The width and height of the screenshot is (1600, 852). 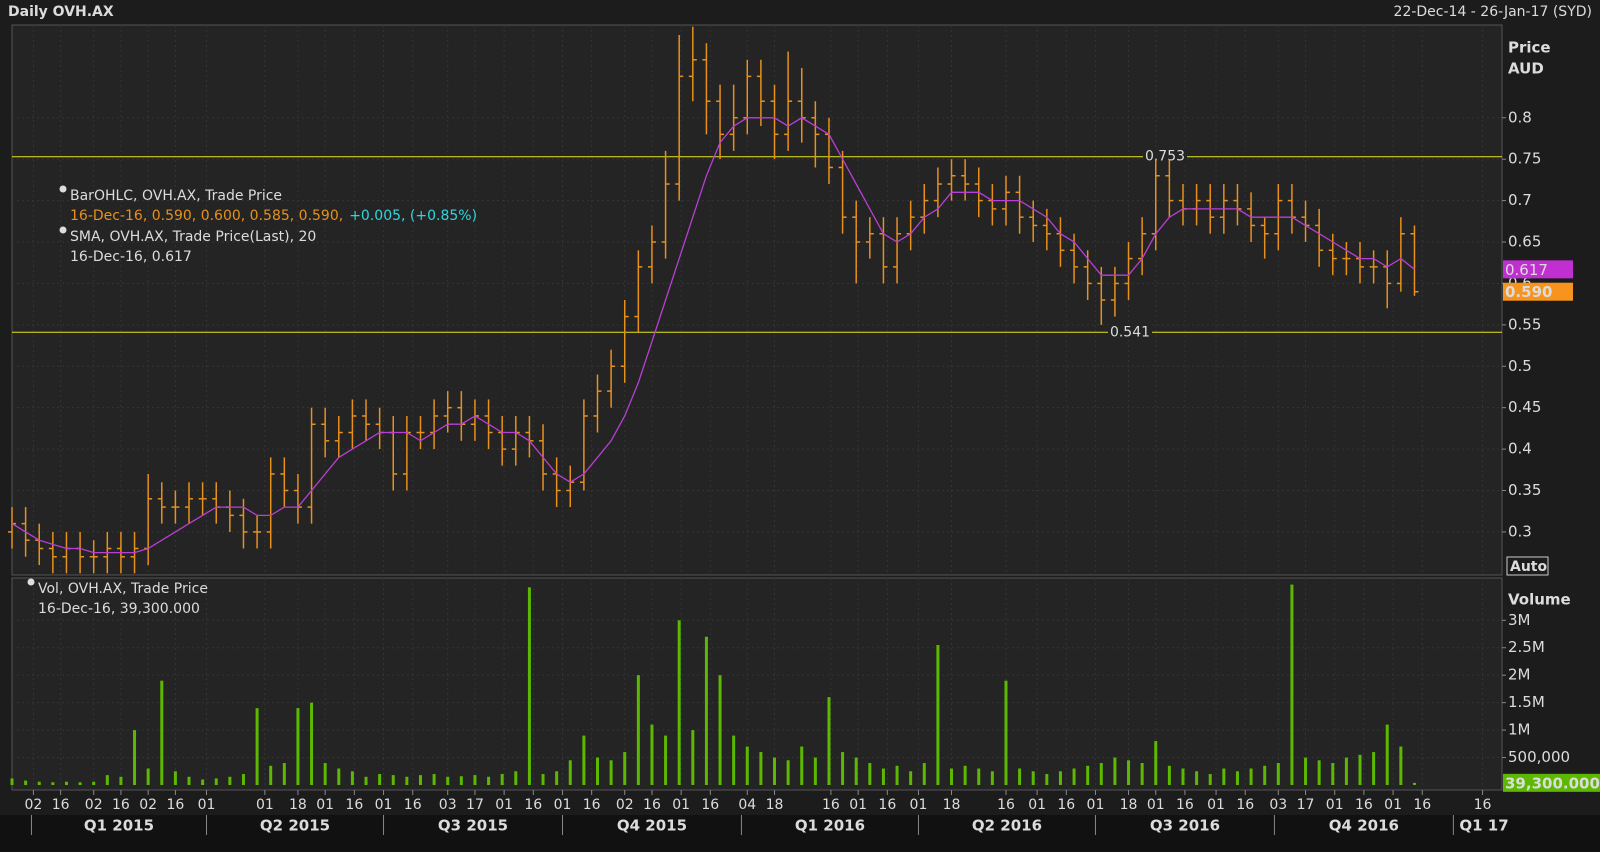 What do you see at coordinates (123, 589) in the screenshot?
I see `legend-name: Vol, OVH.AX, Trade Price` at bounding box center [123, 589].